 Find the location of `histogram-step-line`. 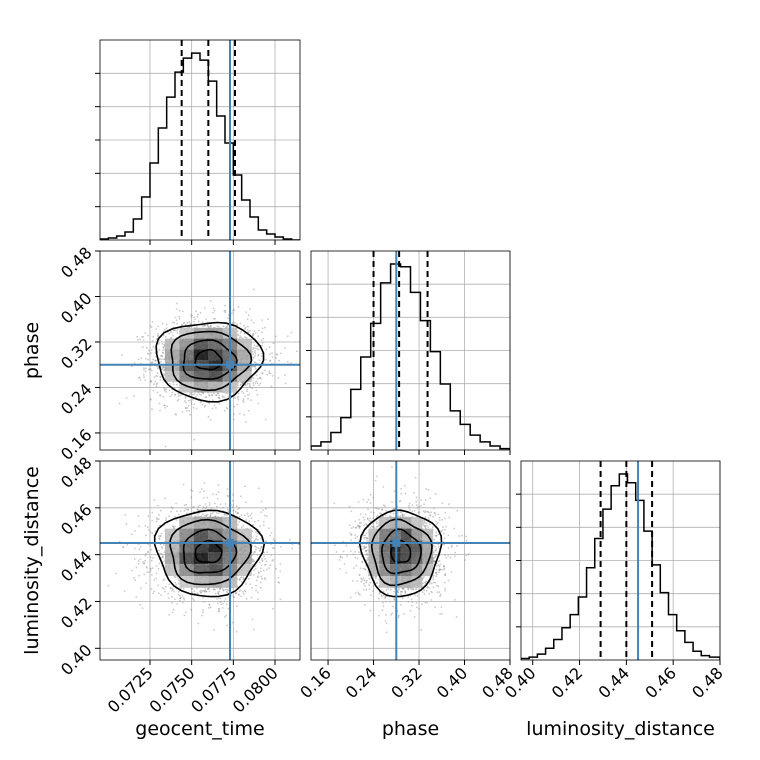

histogram-step-line is located at coordinates (200, 146).